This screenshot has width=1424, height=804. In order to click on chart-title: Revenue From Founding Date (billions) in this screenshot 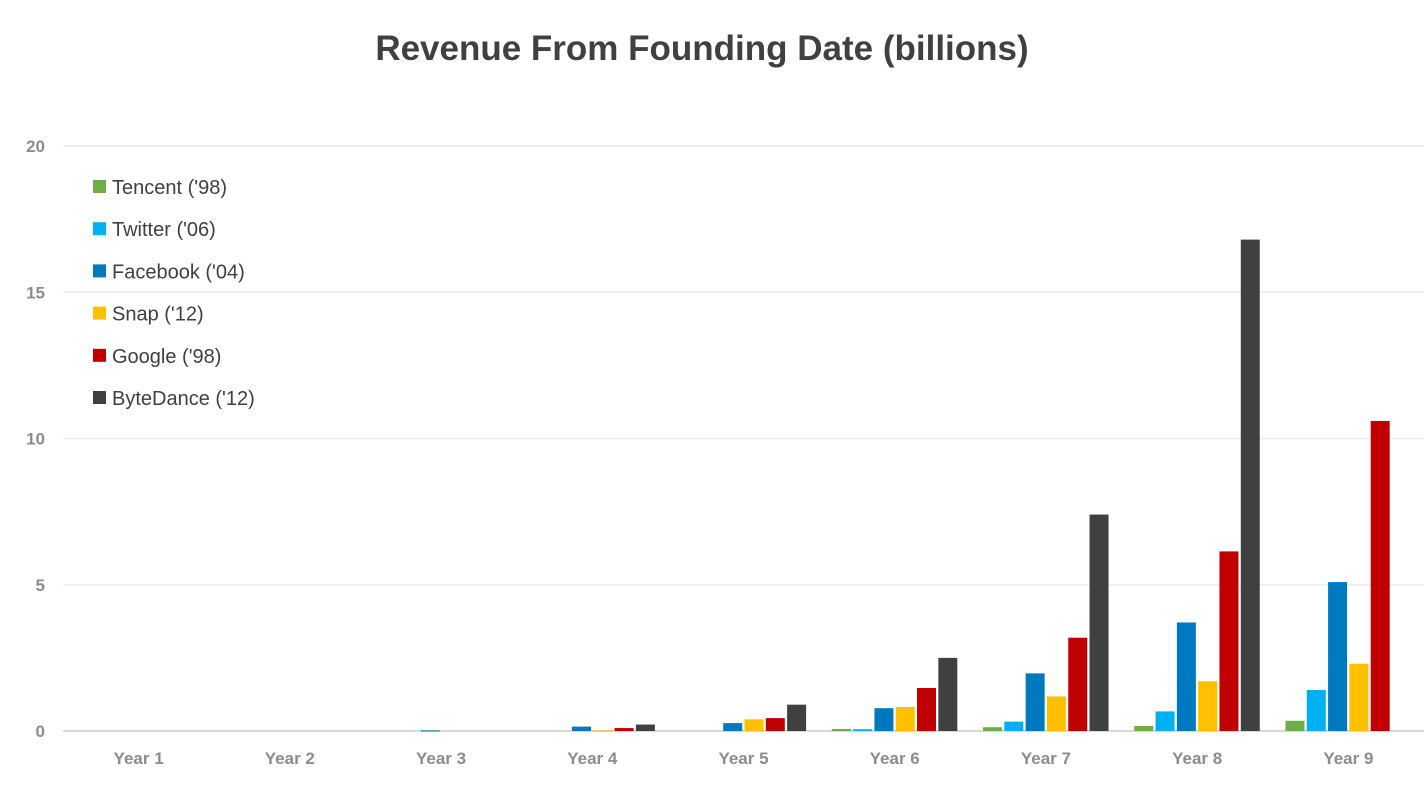, I will do `click(701, 48)`.